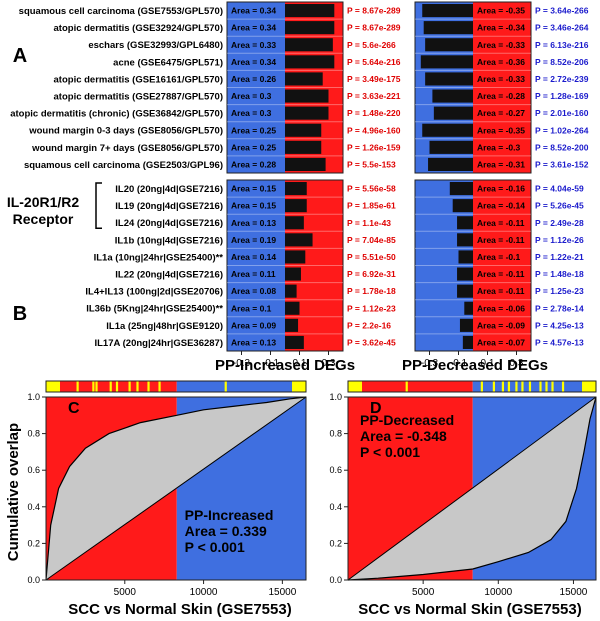 The image size is (600, 621). What do you see at coordinates (501, 165) in the screenshot?
I see `area-label: Area = -0.31` at bounding box center [501, 165].